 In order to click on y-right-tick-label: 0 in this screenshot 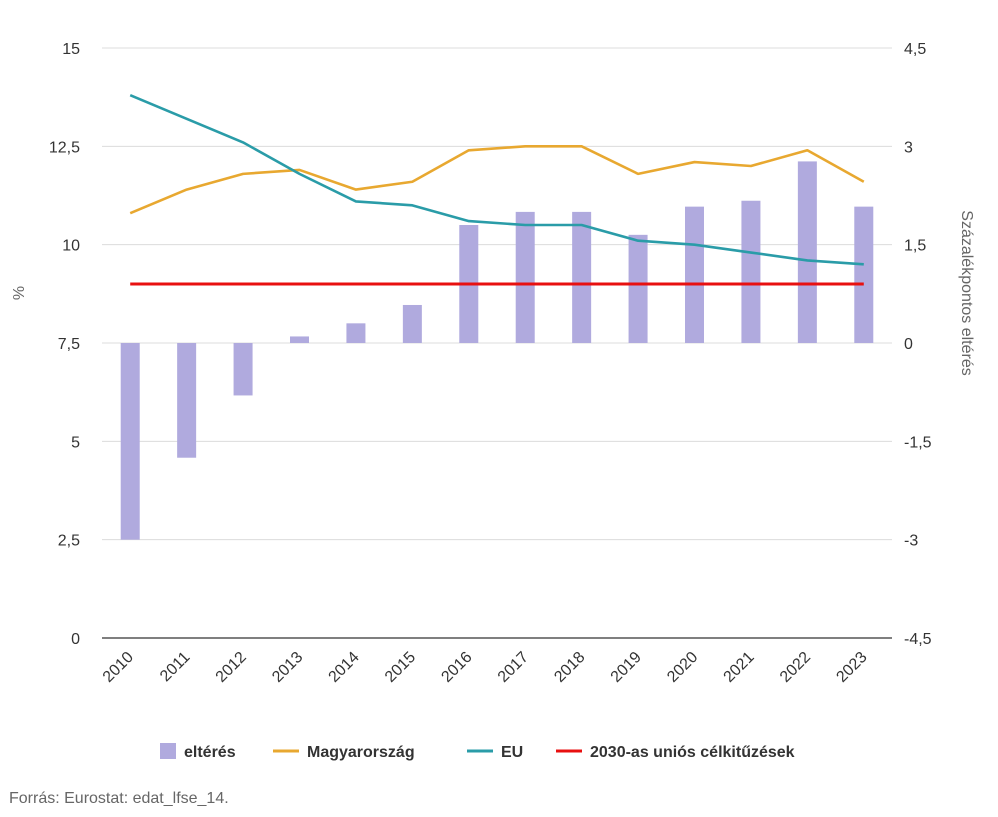, I will do `click(908, 344)`.